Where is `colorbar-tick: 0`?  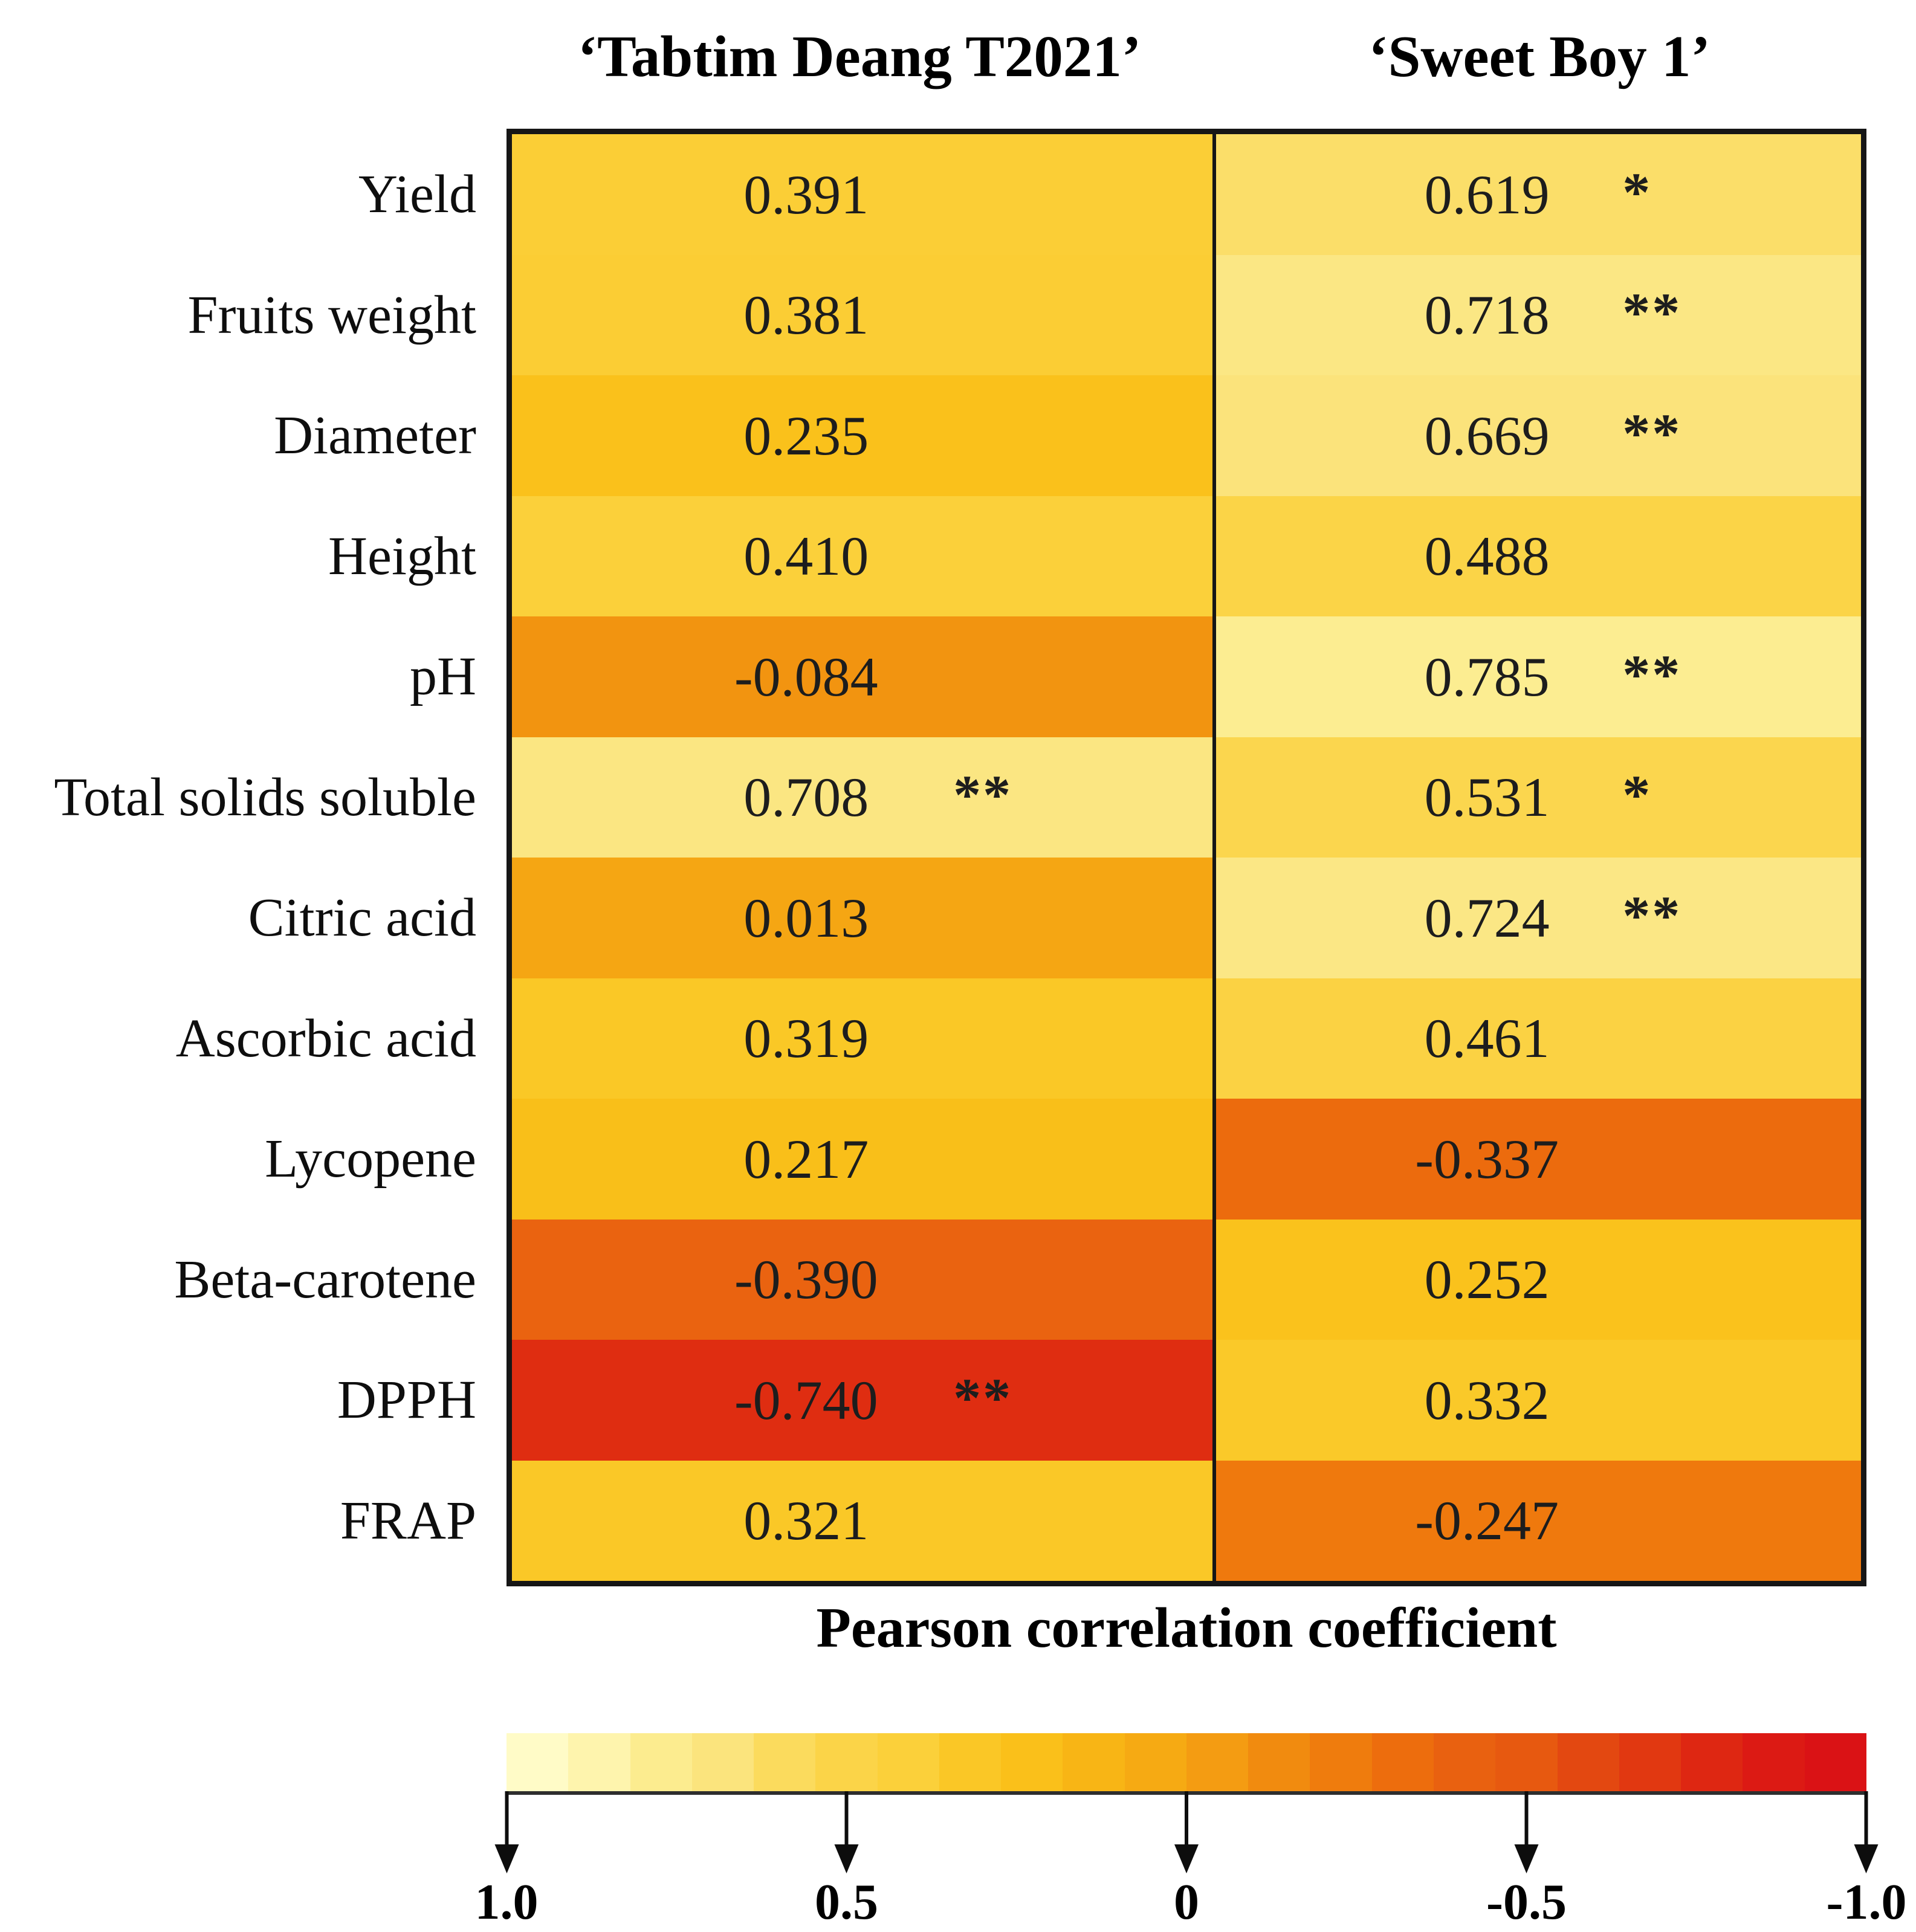 colorbar-tick: 0 is located at coordinates (1187, 1860).